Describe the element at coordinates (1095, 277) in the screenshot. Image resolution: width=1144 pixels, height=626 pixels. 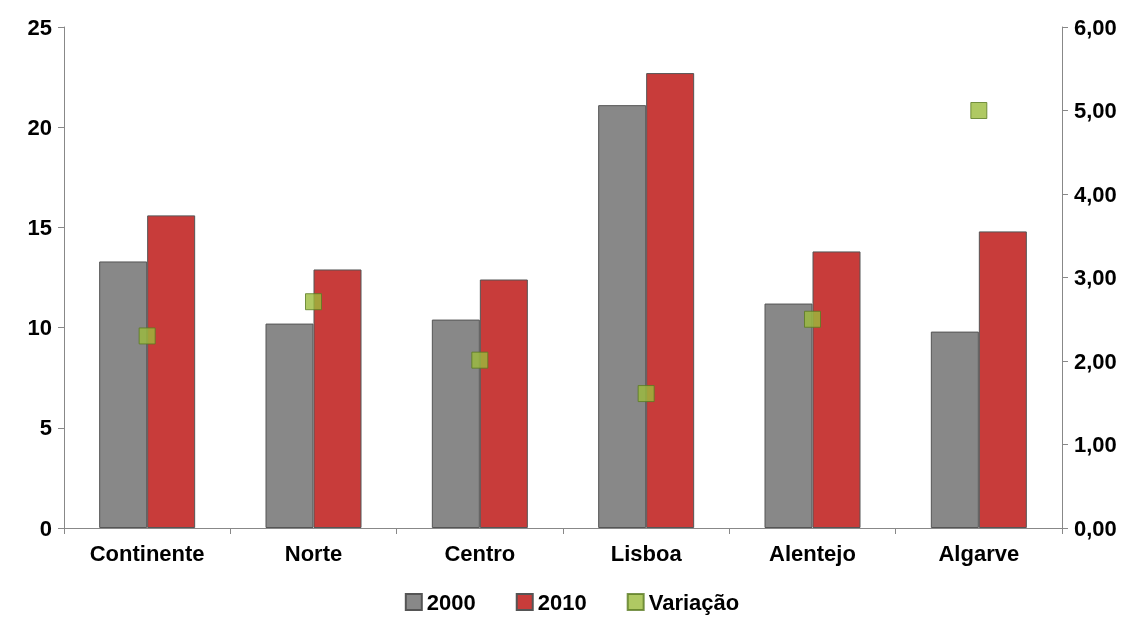
I see `y2-tick-label: 3,00` at that location.